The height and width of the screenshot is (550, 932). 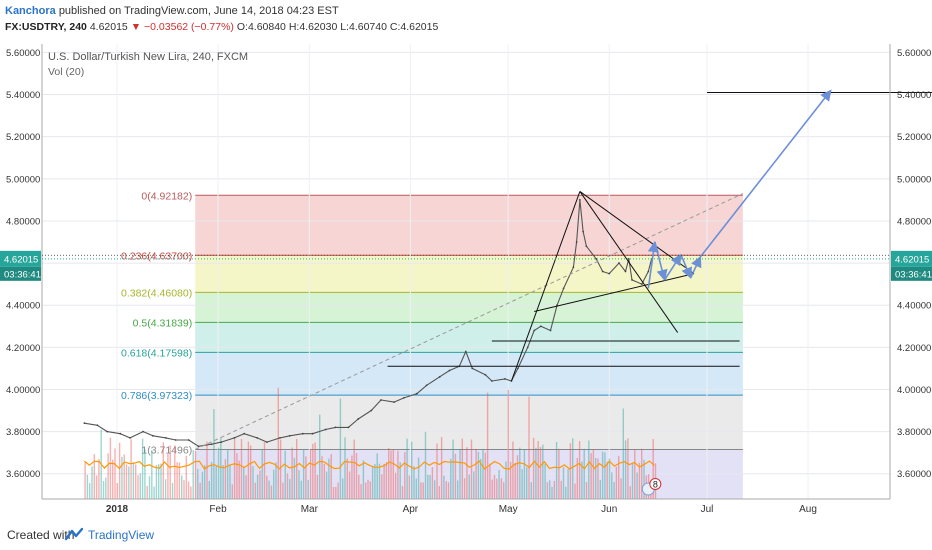 What do you see at coordinates (74, 534) in the screenshot?
I see `tradingview-logo-icon` at bounding box center [74, 534].